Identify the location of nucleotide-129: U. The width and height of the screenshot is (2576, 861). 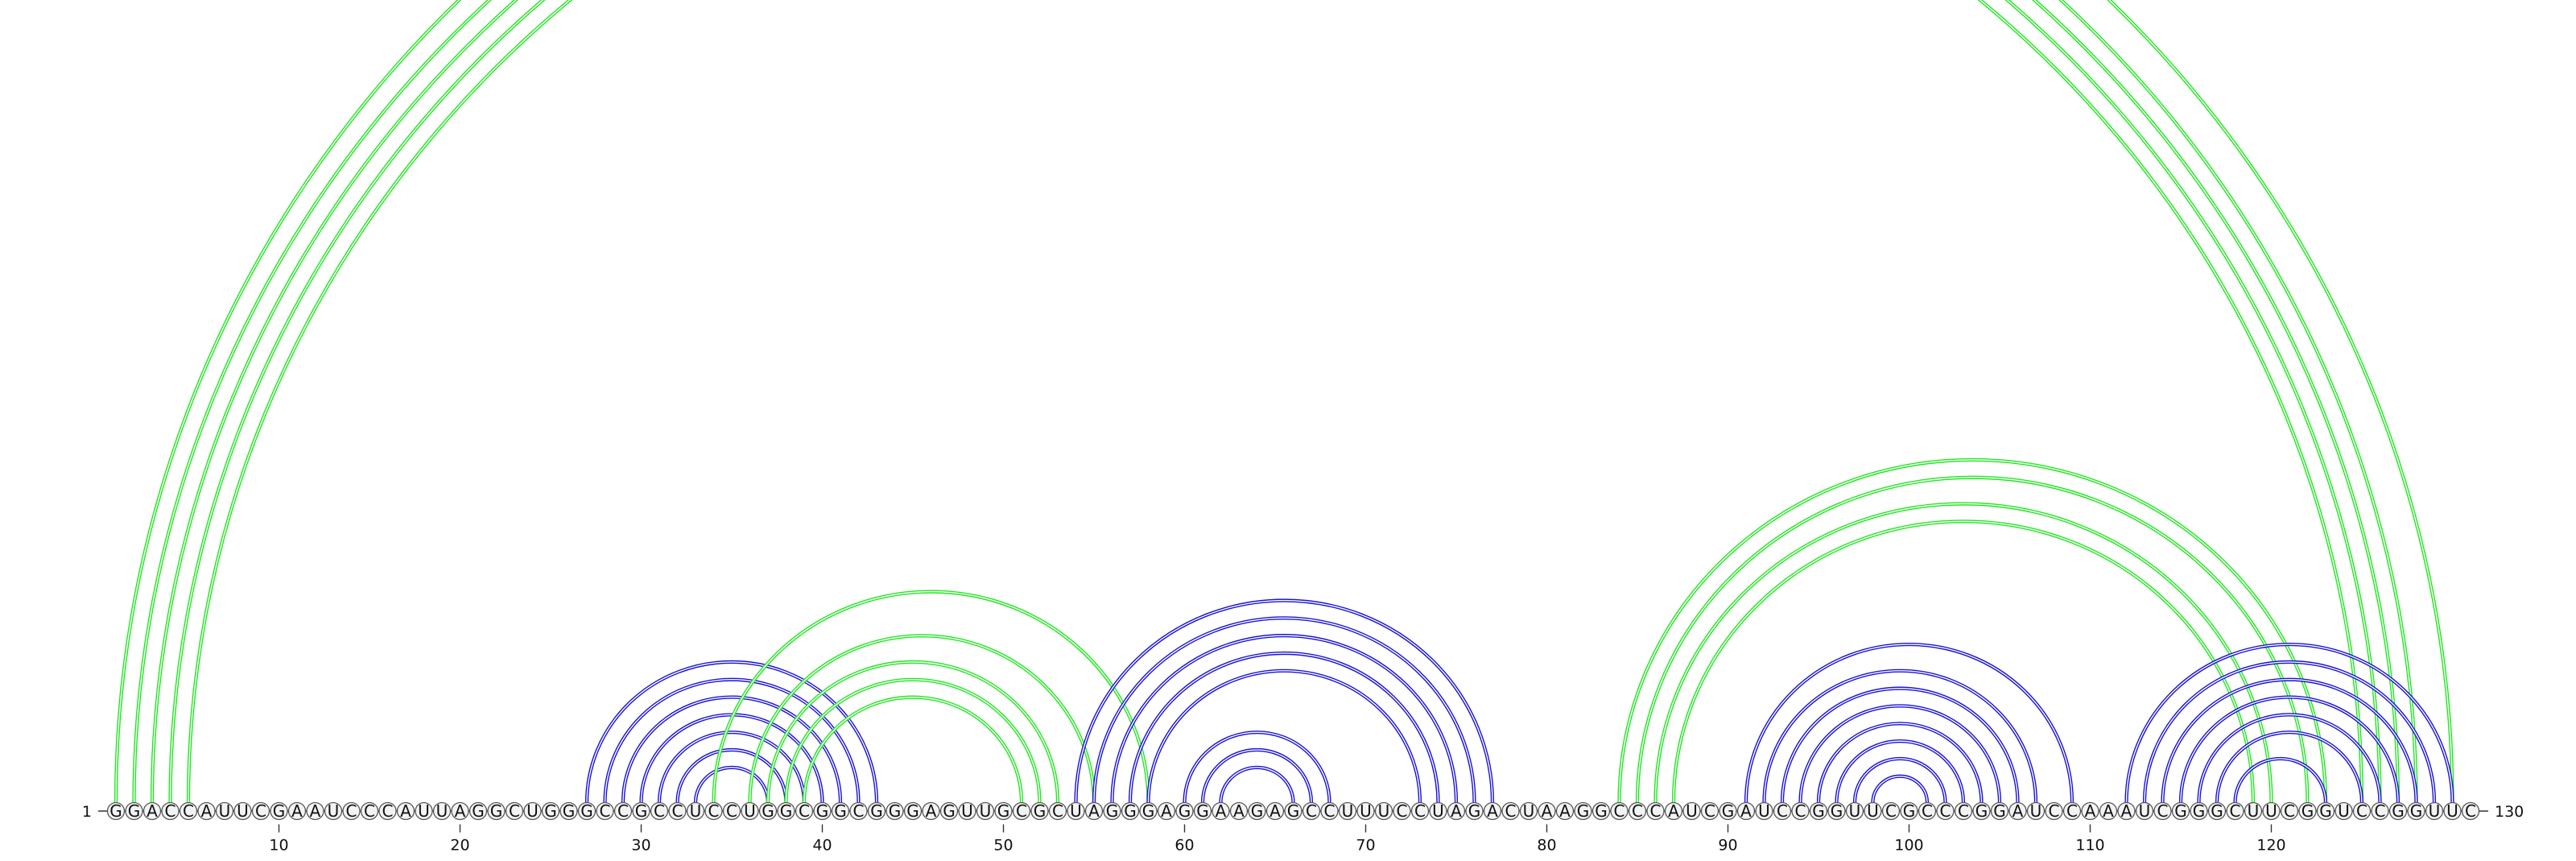
(2435, 811).